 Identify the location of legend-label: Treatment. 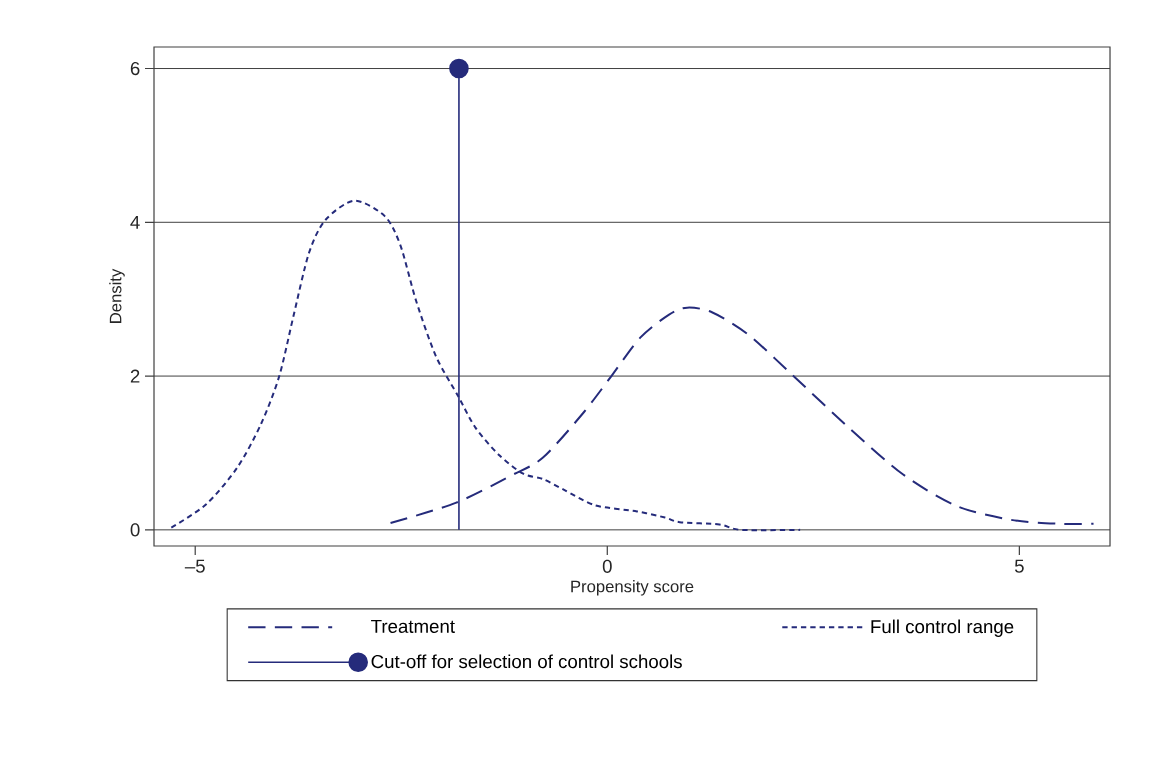
(413, 626).